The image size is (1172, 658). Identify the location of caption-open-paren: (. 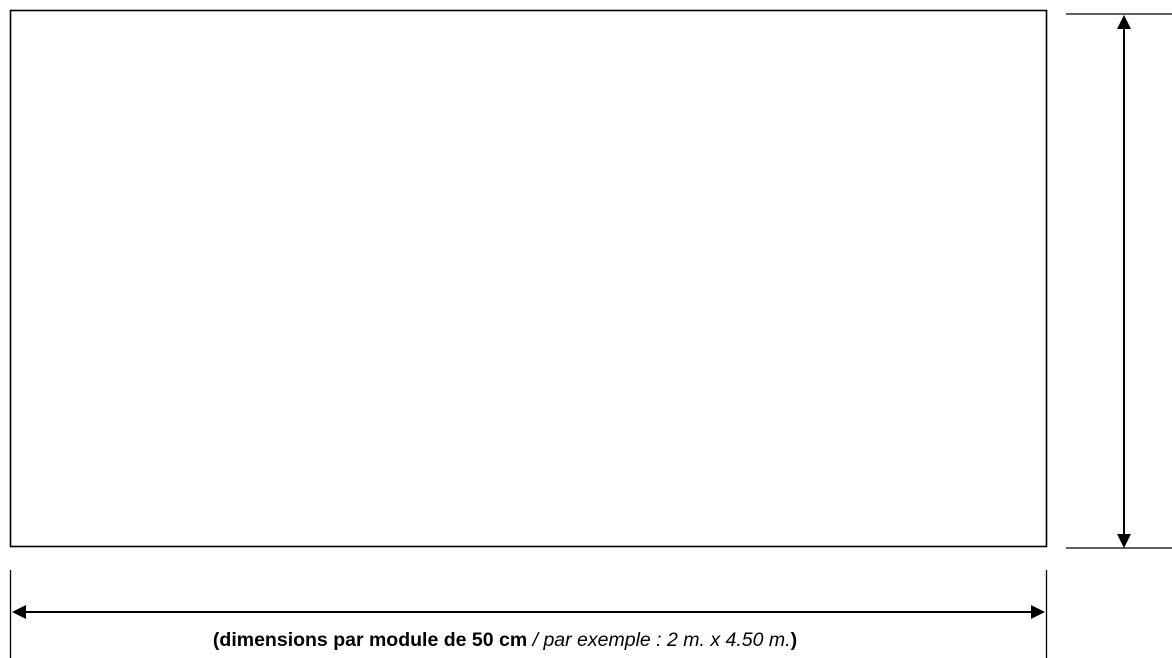
(216, 640).